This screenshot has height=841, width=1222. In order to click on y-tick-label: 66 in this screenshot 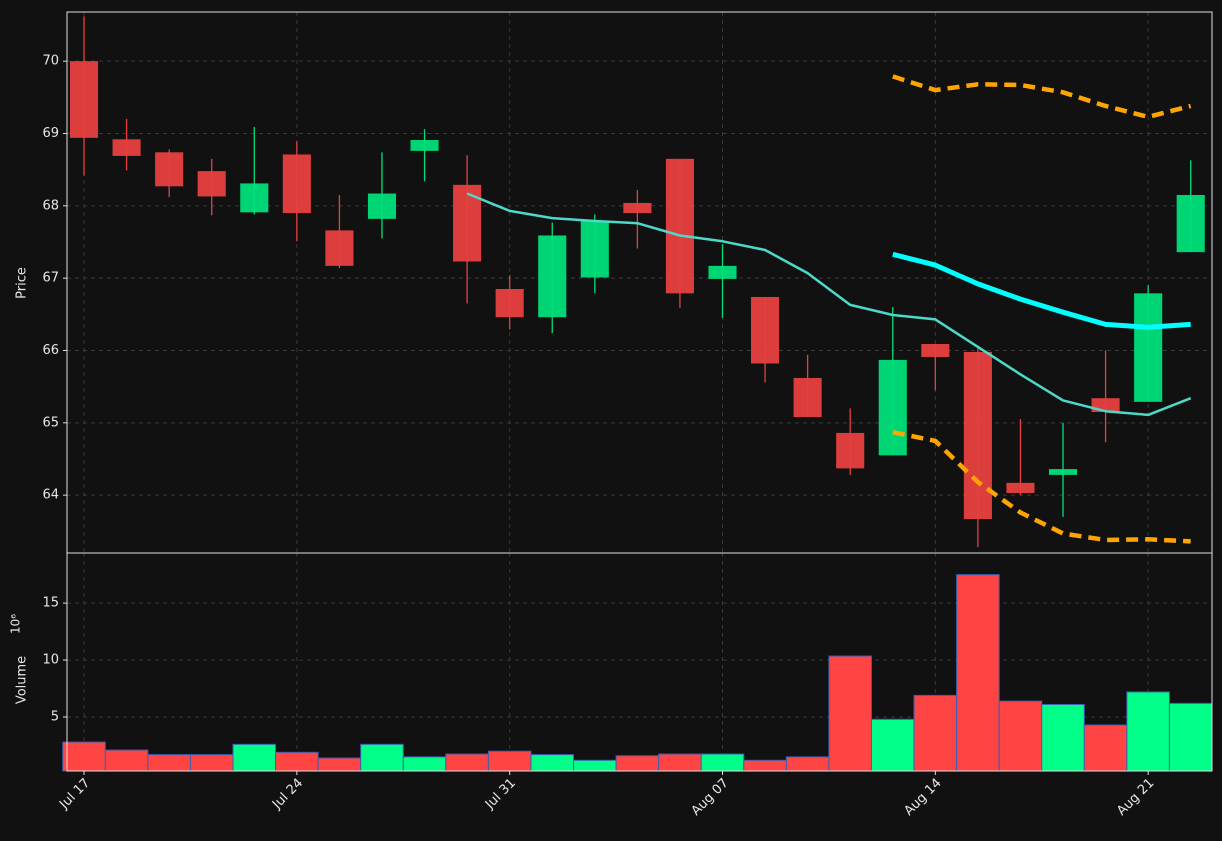, I will do `click(50, 350)`.